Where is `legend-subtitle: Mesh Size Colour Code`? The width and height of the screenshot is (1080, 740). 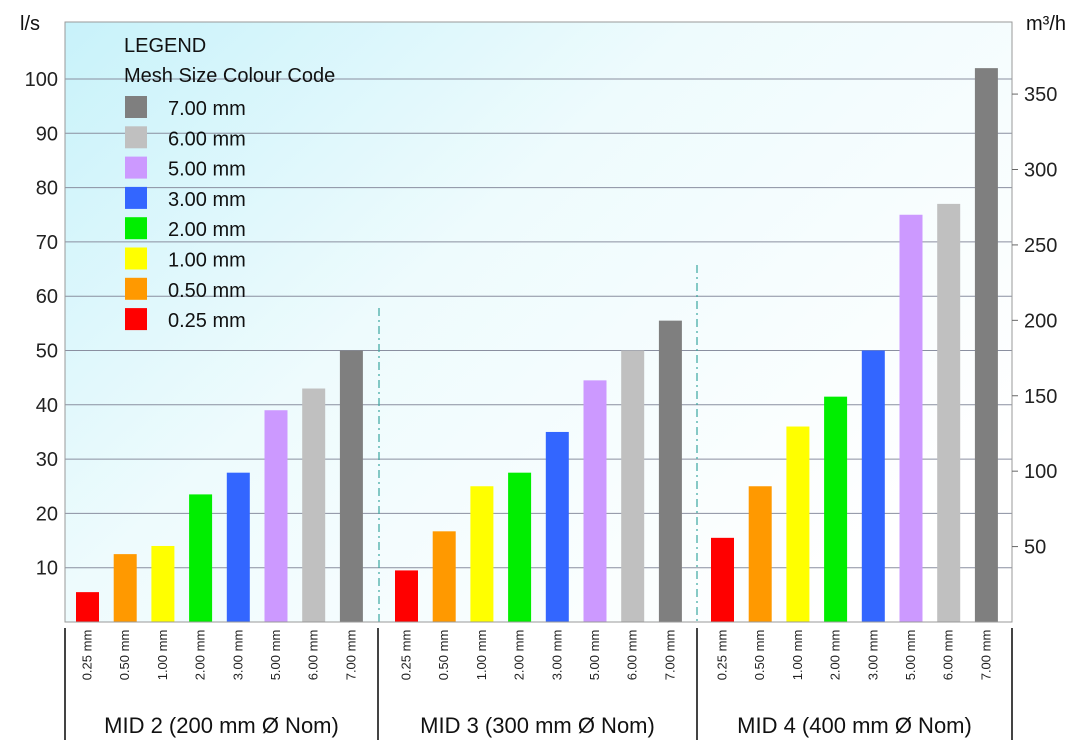
legend-subtitle: Mesh Size Colour Code is located at coordinates (229, 76).